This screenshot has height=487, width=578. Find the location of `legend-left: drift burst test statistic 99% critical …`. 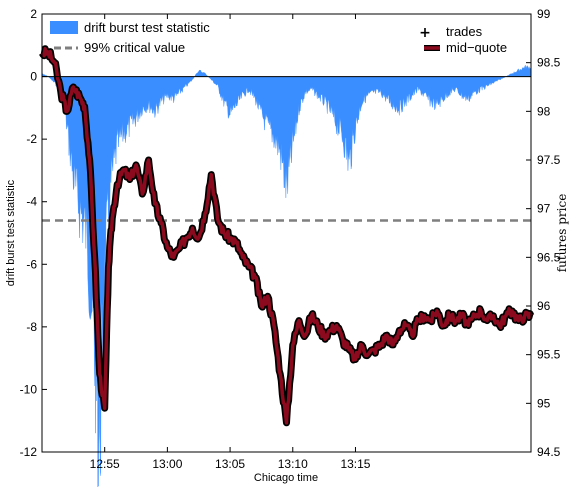

legend-left: drift burst test statistic 99% critical … is located at coordinates (130, 37).